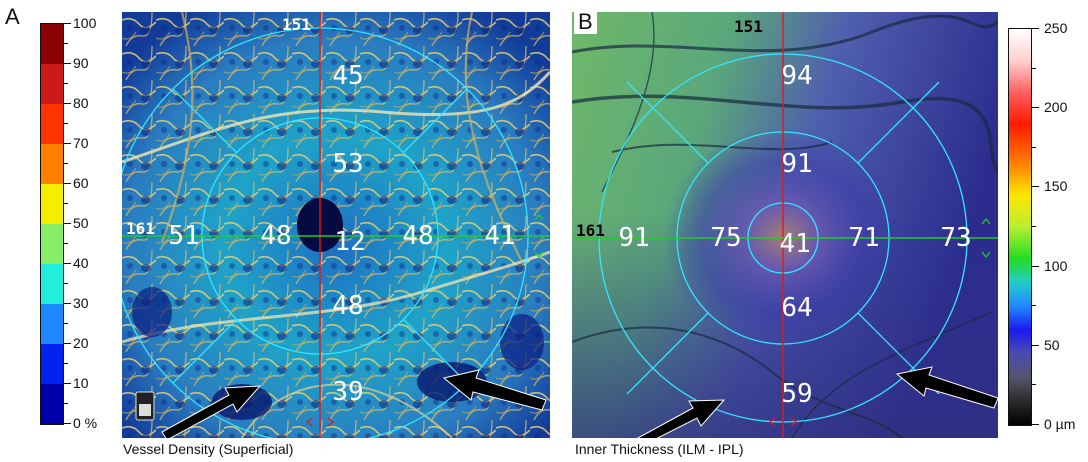 Image resolution: width=1088 pixels, height=462 pixels. Describe the element at coordinates (347, 392) in the screenshot. I see `value-outer-inferior: 39` at that location.